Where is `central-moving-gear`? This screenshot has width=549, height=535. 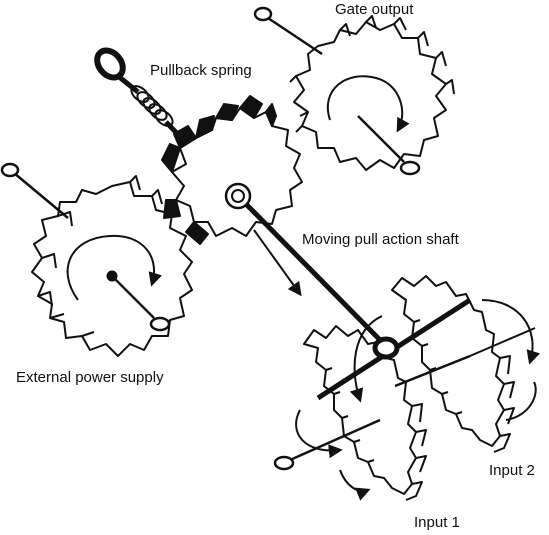 central-moving-gear is located at coordinates (232, 170).